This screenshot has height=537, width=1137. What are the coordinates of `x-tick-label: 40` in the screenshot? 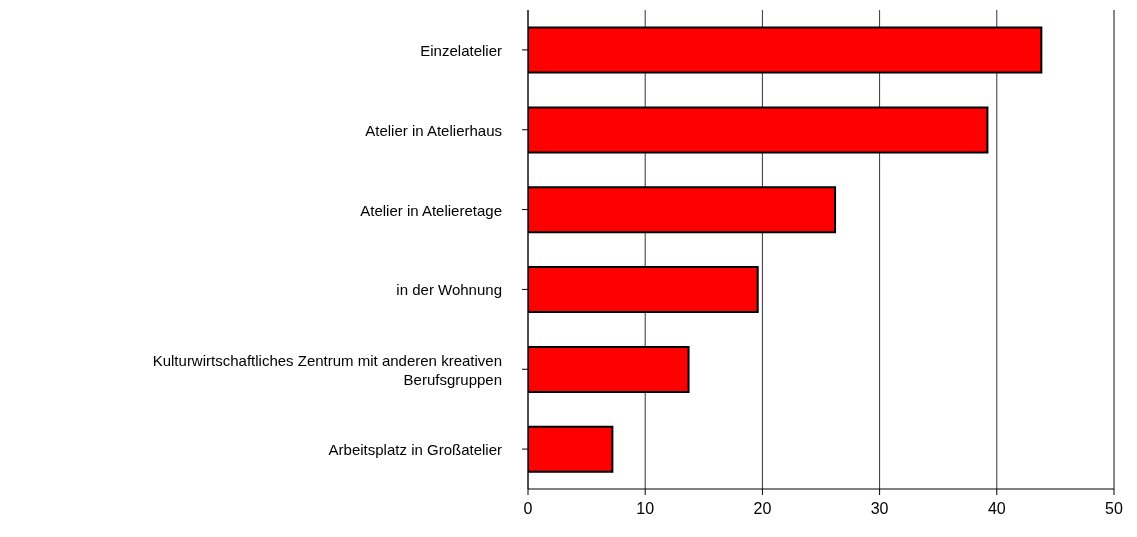 It's located at (996, 509).